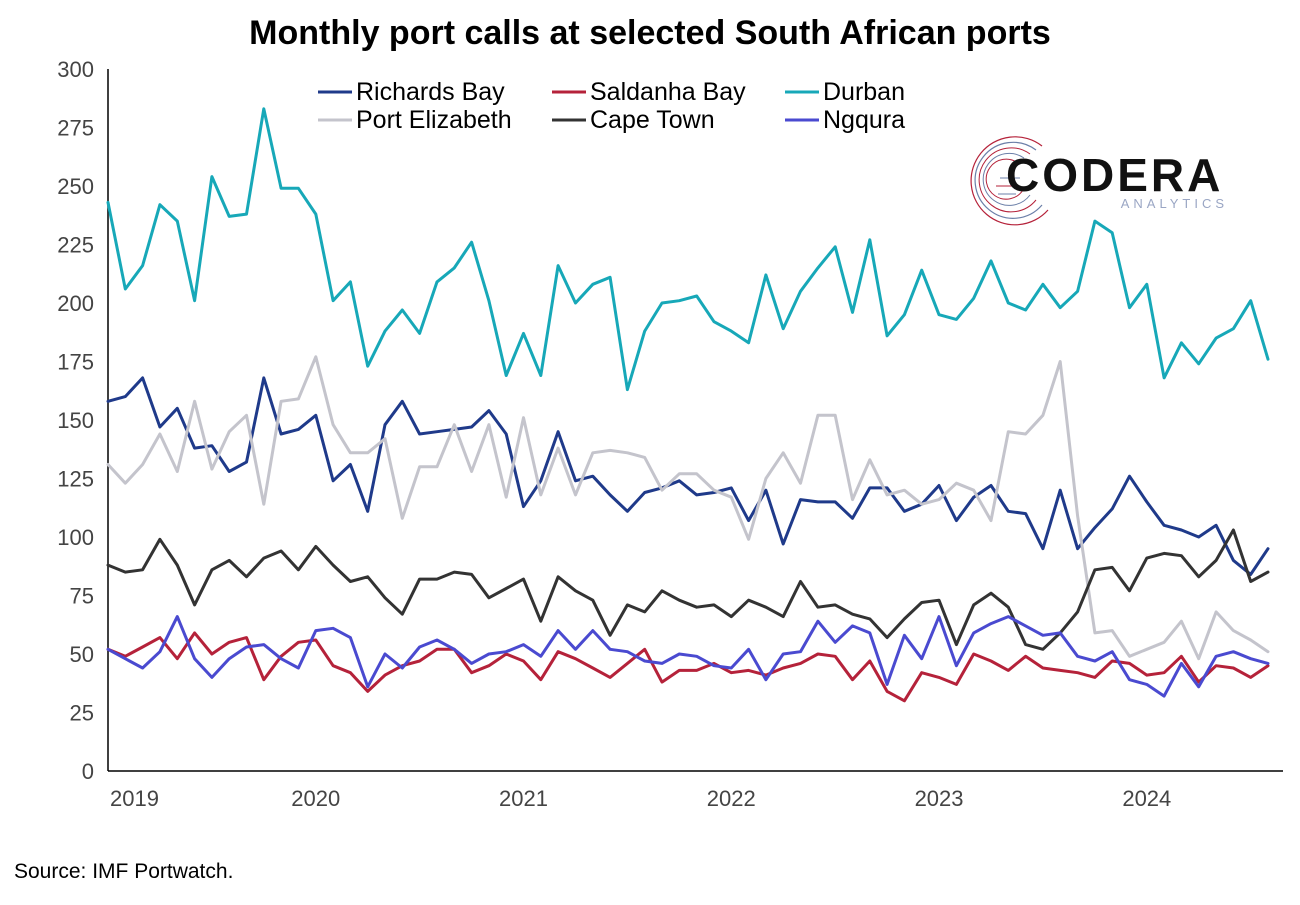 This screenshot has width=1300, height=905. Describe the element at coordinates (75, 128) in the screenshot. I see `y-tick-label-275: 275` at that location.